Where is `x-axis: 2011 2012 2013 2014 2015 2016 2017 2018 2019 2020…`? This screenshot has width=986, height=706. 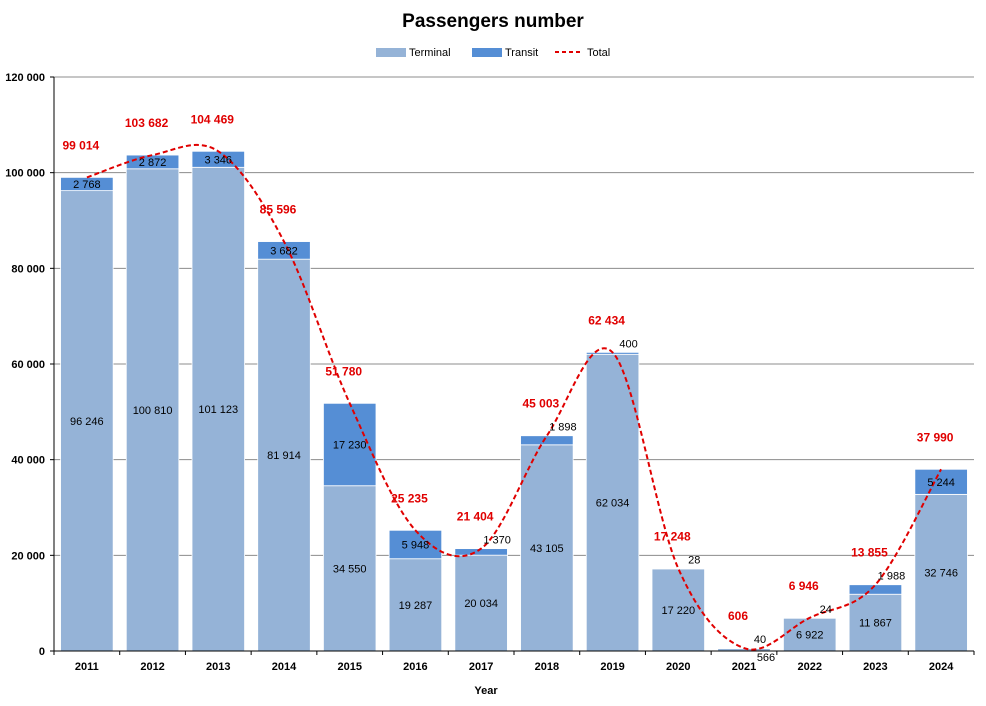
x-axis: 2011 2012 2013 2014 2015 2016 2017 2018 2019 2020… is located at coordinates (514, 661).